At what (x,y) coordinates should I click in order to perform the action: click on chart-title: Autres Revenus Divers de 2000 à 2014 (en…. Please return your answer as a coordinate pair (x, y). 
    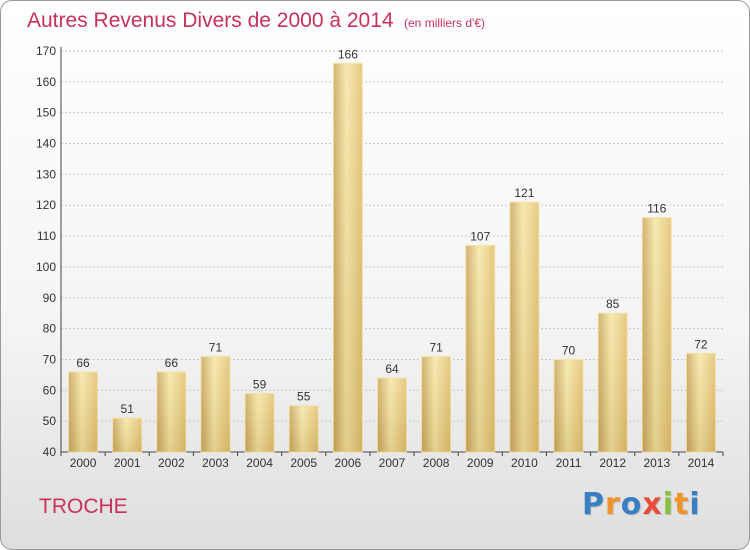
    Looking at the image, I should click on (256, 21).